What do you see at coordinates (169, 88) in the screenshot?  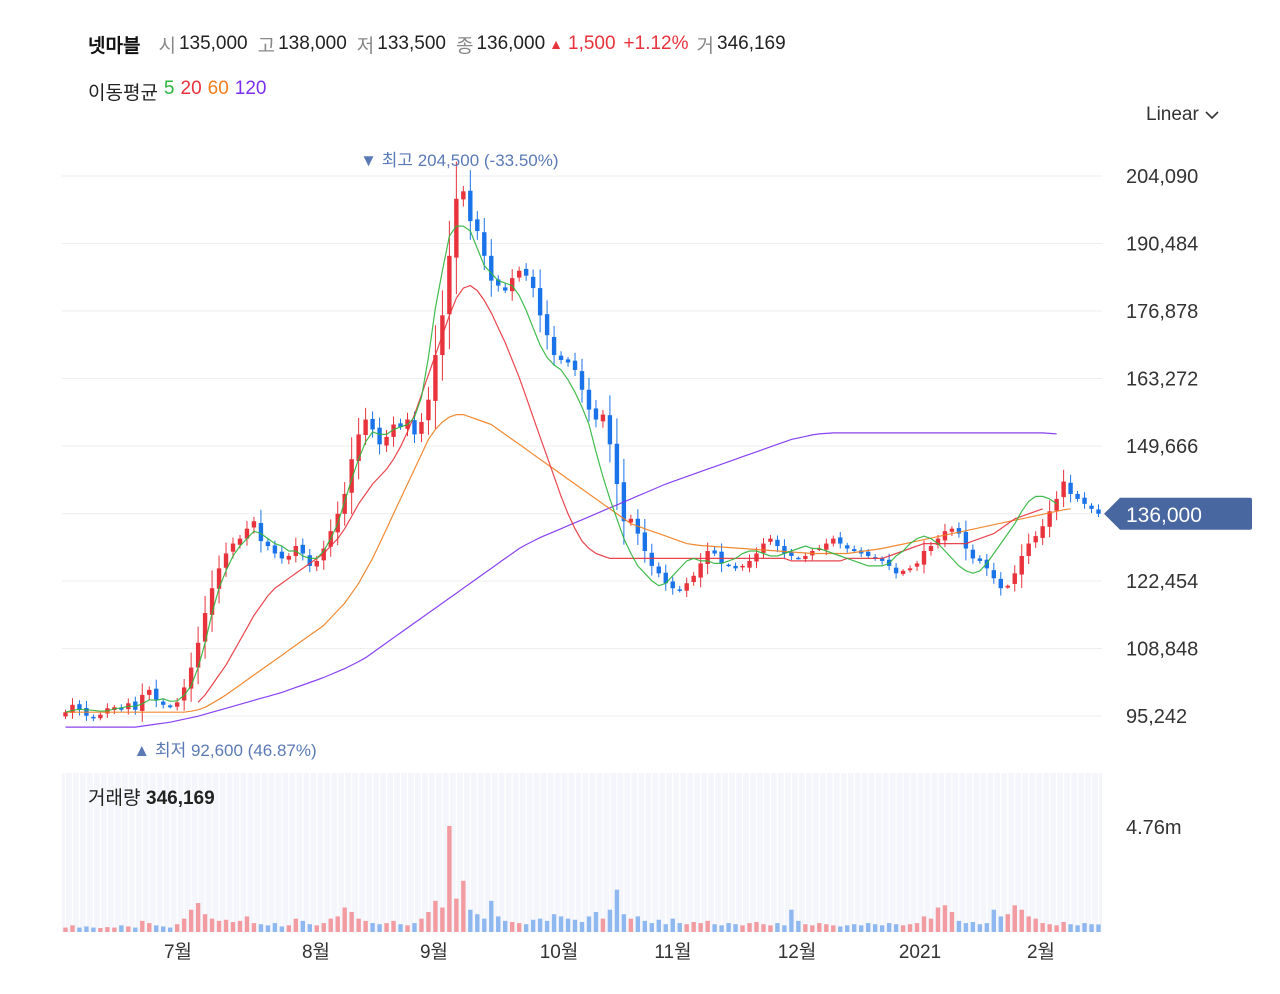 I see `ma-5: 5` at bounding box center [169, 88].